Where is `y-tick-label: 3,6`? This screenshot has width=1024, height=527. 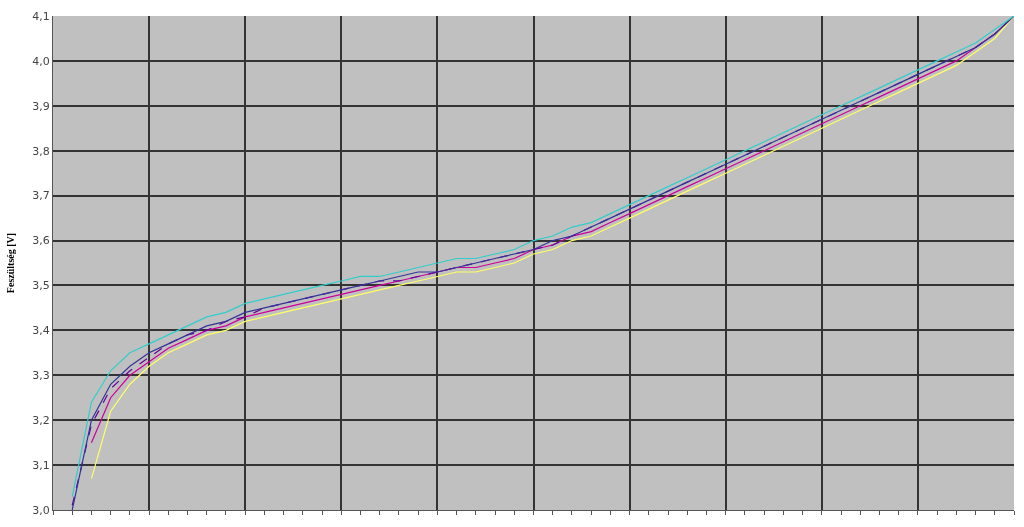 y-tick-label: 3,6 is located at coordinates (41, 241).